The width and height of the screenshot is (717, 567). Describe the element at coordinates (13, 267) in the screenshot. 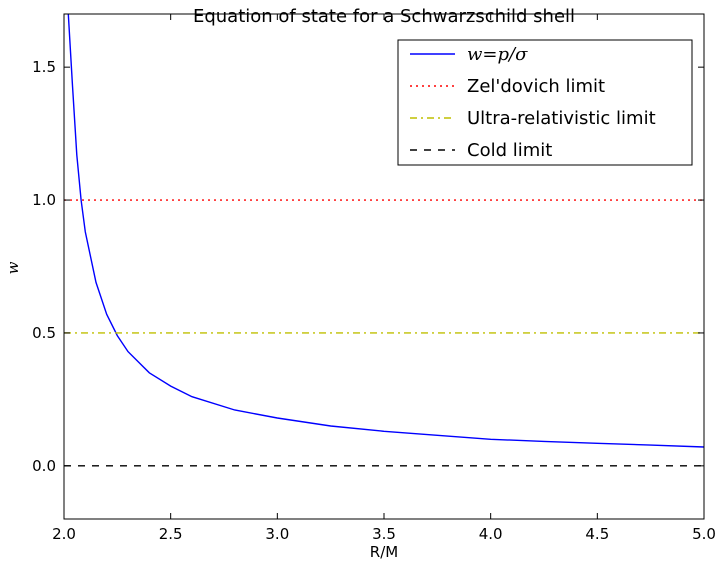

I see `y-axis-label: w` at that location.